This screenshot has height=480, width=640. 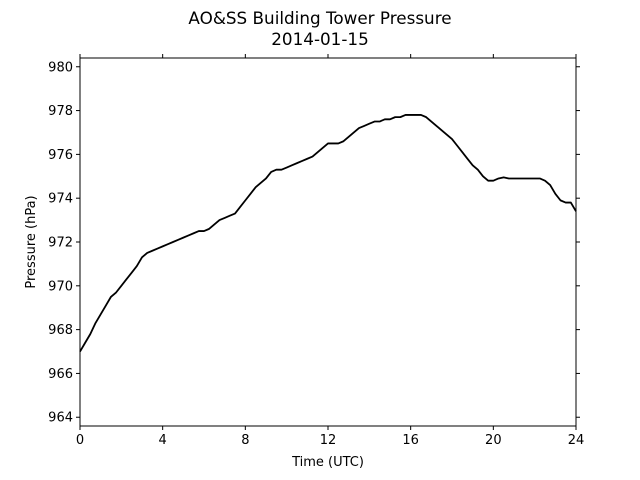 I want to click on chart-subtitle: 2014-01-15, so click(x=320, y=39).